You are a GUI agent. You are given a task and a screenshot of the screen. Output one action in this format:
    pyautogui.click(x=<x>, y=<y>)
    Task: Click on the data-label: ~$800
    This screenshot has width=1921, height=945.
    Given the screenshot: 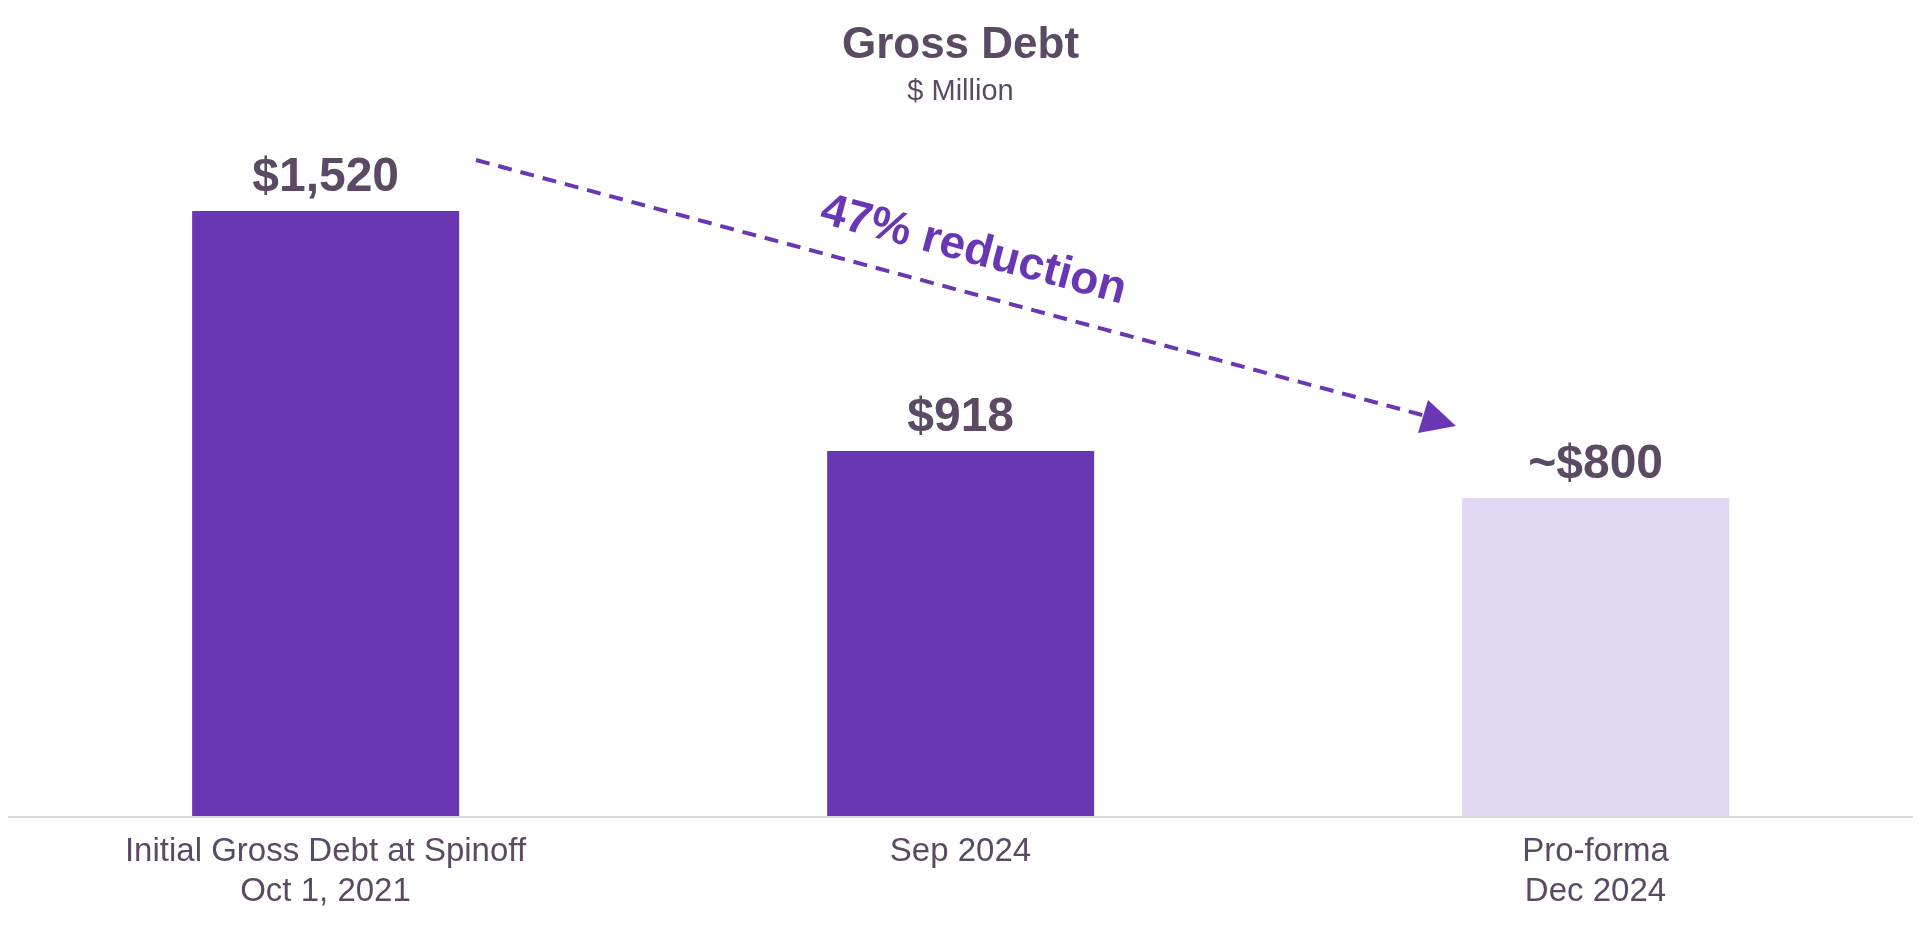 What is the action you would take?
    pyautogui.click(x=1596, y=462)
    